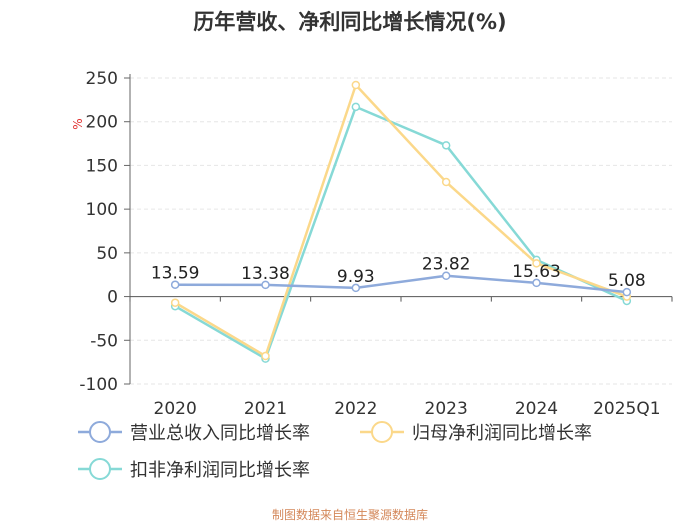 Image resolution: width=700 pixels, height=525 pixels. Describe the element at coordinates (265, 409) in the screenshot. I see `x-tick-label: 2021` at that location.